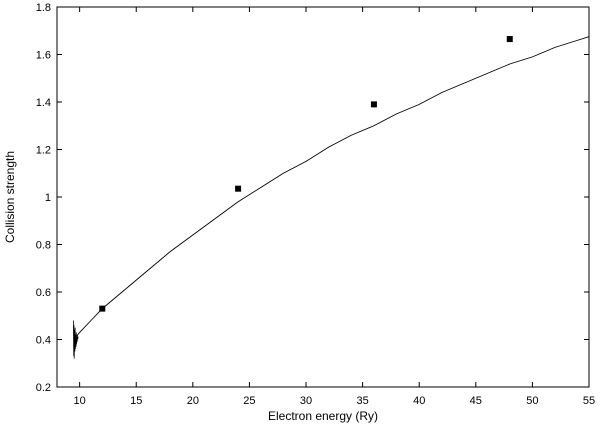 This screenshot has height=425, width=600. What do you see at coordinates (80, 401) in the screenshot?
I see `x-tick-label: 10` at bounding box center [80, 401].